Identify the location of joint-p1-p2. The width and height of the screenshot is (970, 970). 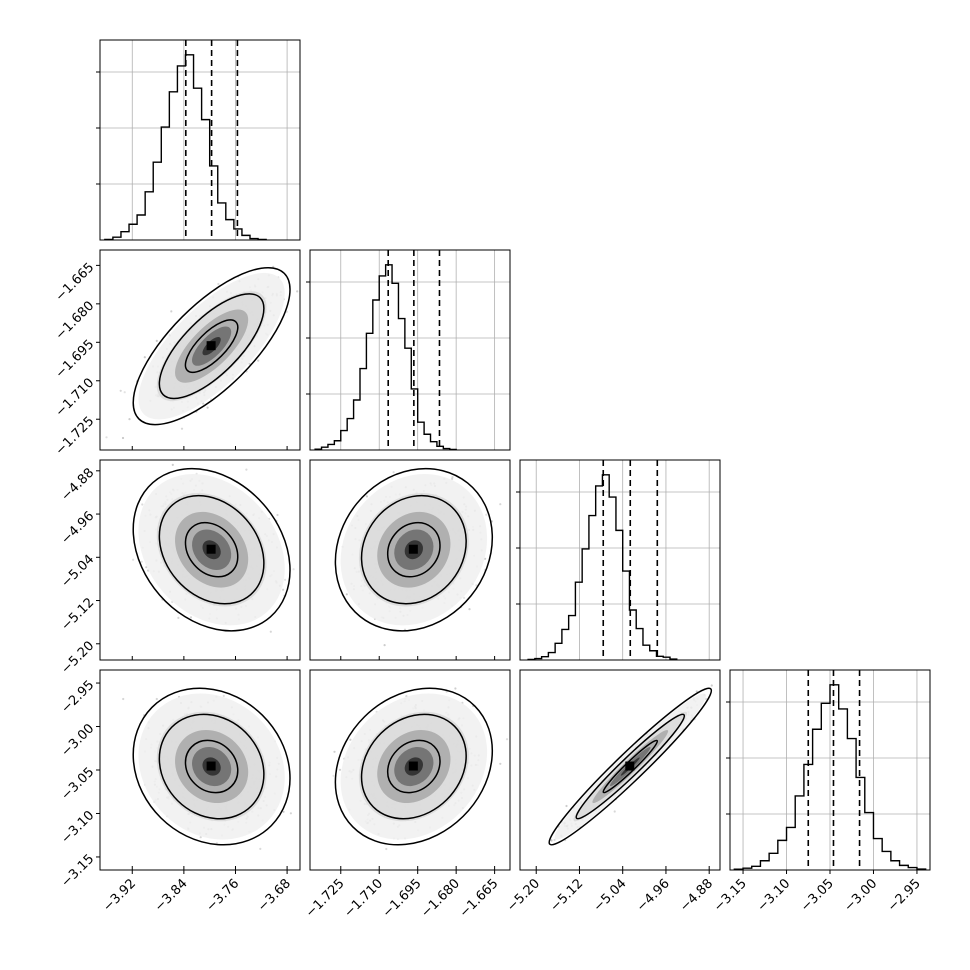
(200, 350).